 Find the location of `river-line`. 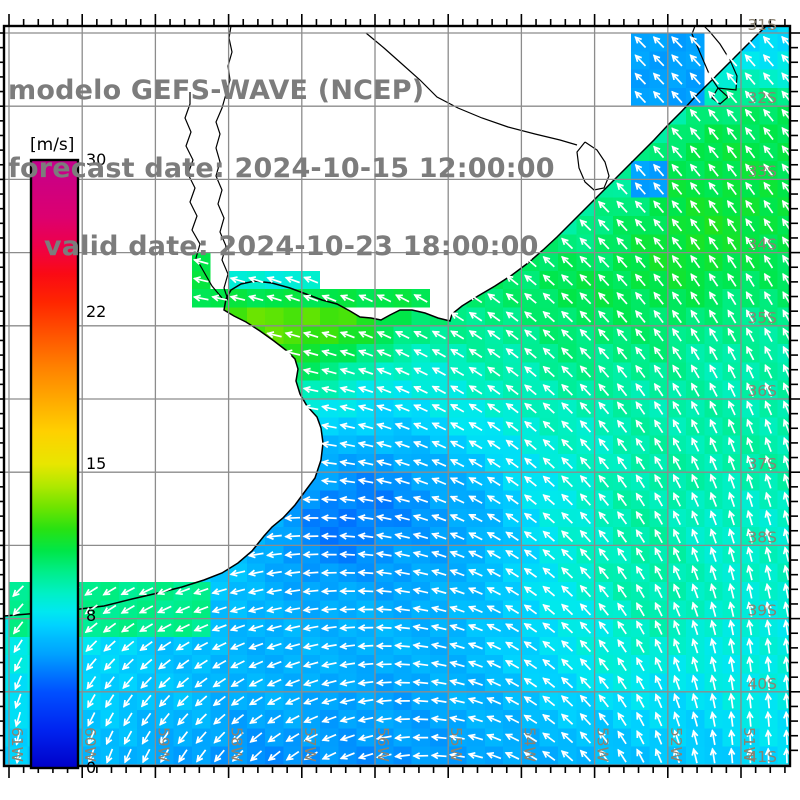

river-line is located at coordinates (471, 89).